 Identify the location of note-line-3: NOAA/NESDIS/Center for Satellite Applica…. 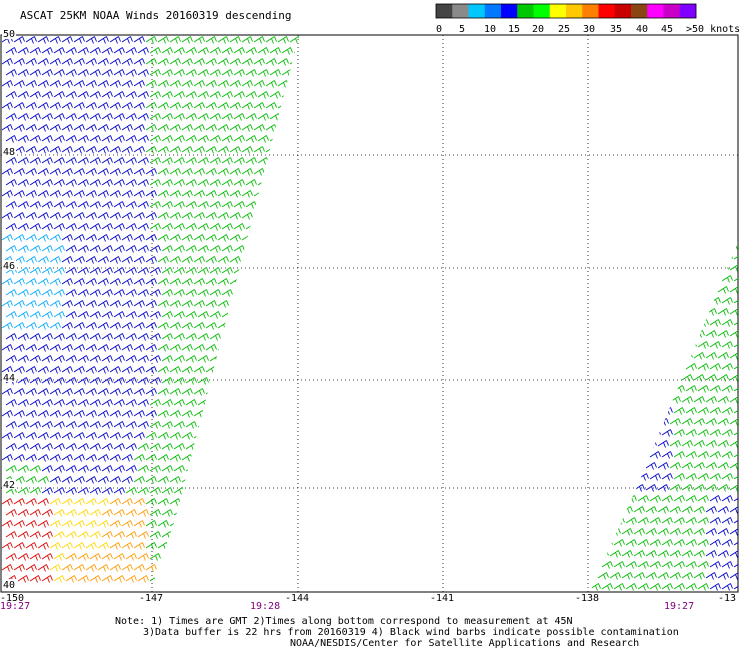
(465, 643).